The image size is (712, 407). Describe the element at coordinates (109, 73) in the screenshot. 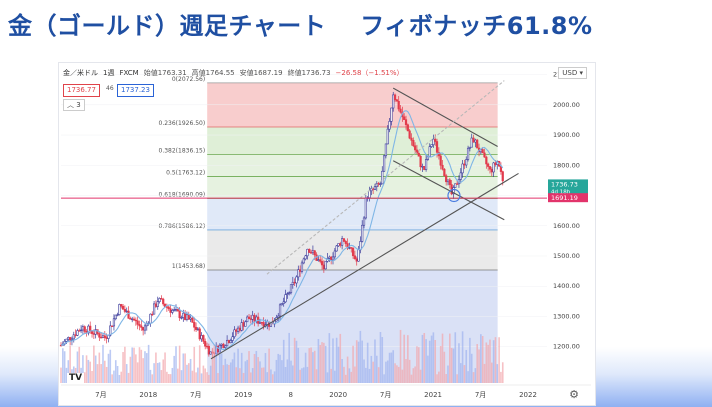

I see `interval-label: 1週` at that location.